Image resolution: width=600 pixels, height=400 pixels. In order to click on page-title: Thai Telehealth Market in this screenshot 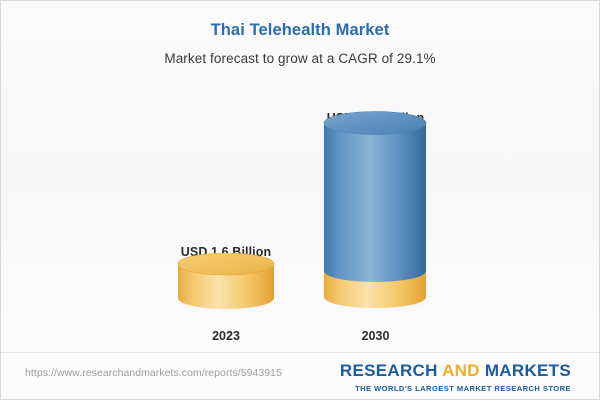, I will do `click(300, 30)`.